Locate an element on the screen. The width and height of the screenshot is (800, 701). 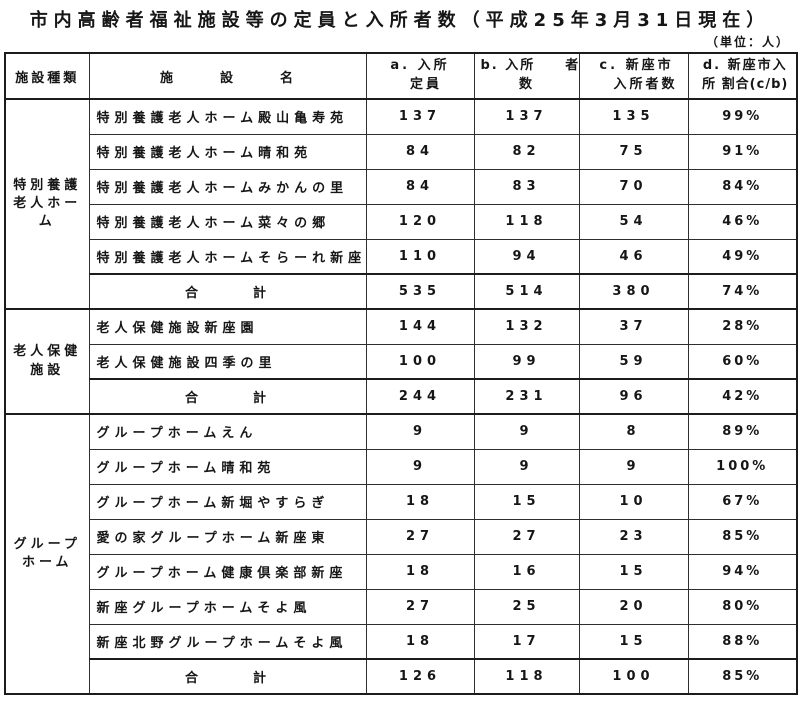
niiza-residents-cell: 70 is located at coordinates (633, 186).